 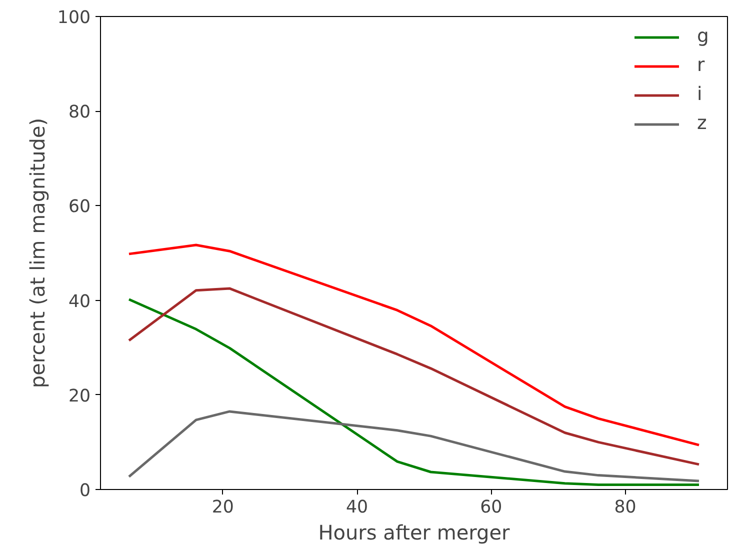 I want to click on x-axis-title: Hours after merger, so click(x=414, y=532).